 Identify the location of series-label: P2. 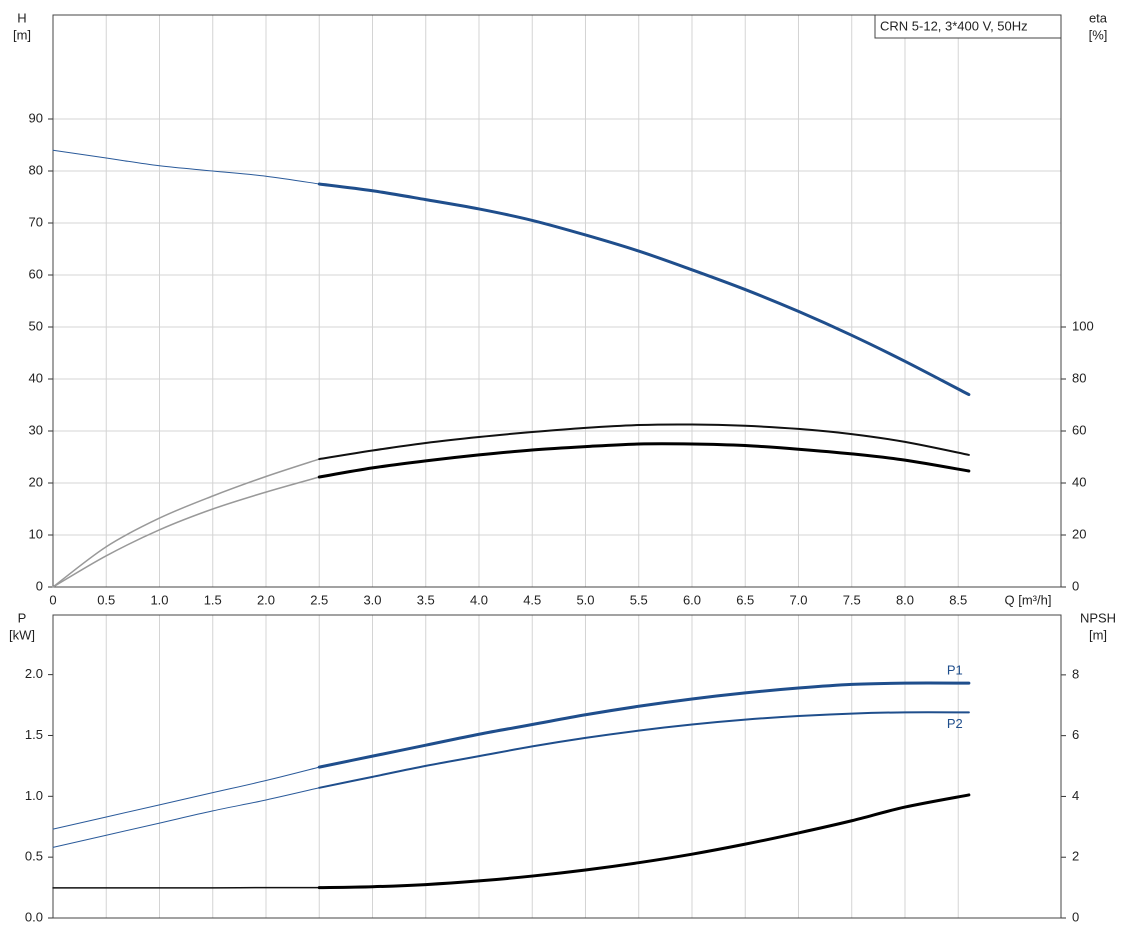
(955, 723).